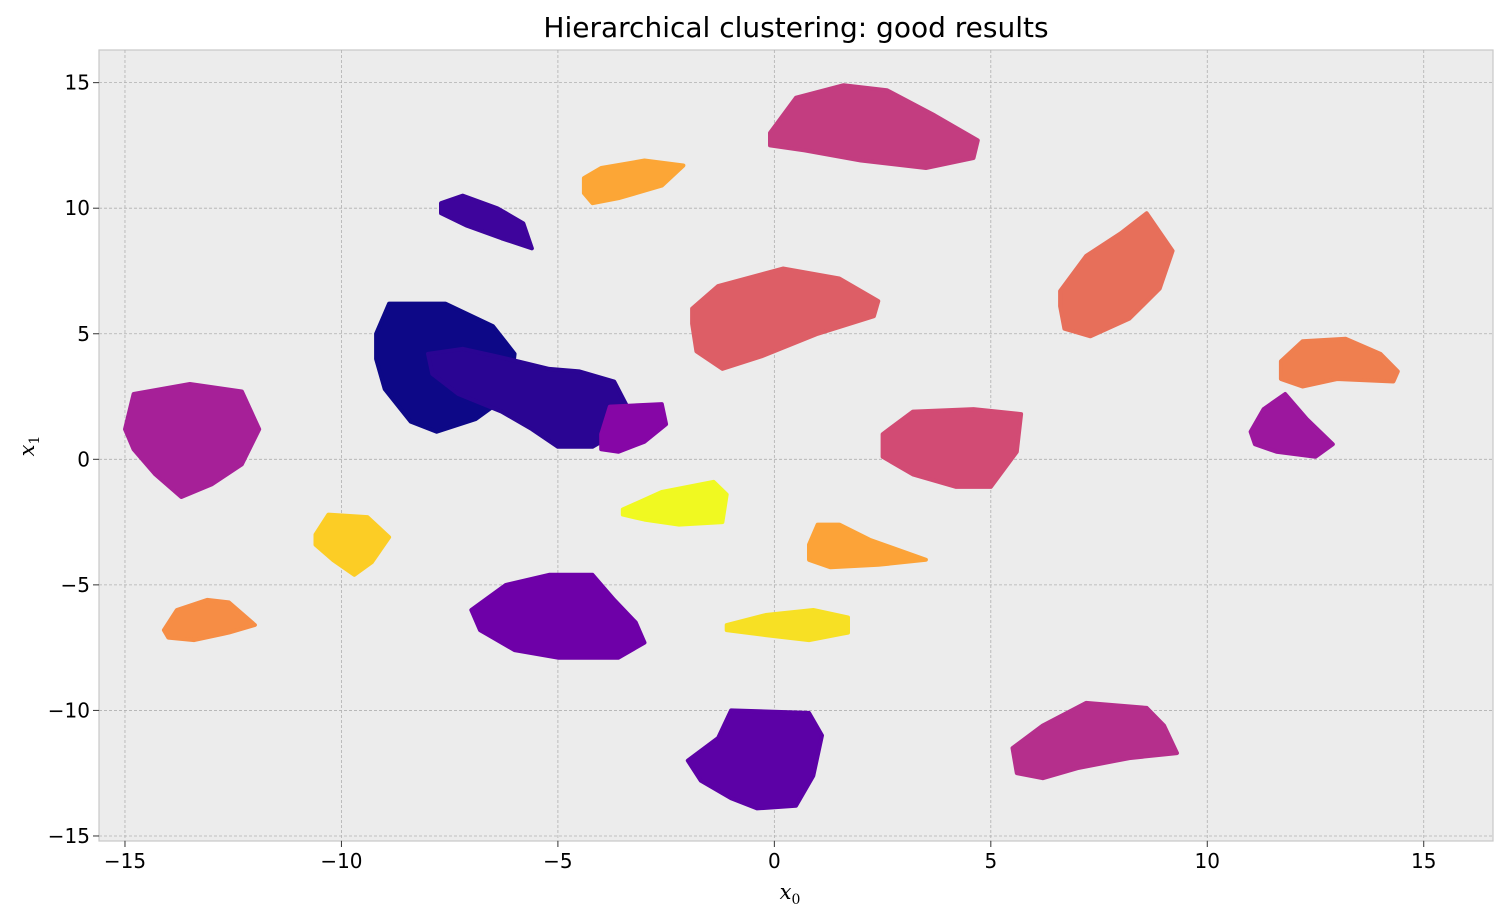 The image size is (1508, 917). What do you see at coordinates (27, 450) in the screenshot?
I see `y-axis-label-main: x` at bounding box center [27, 450].